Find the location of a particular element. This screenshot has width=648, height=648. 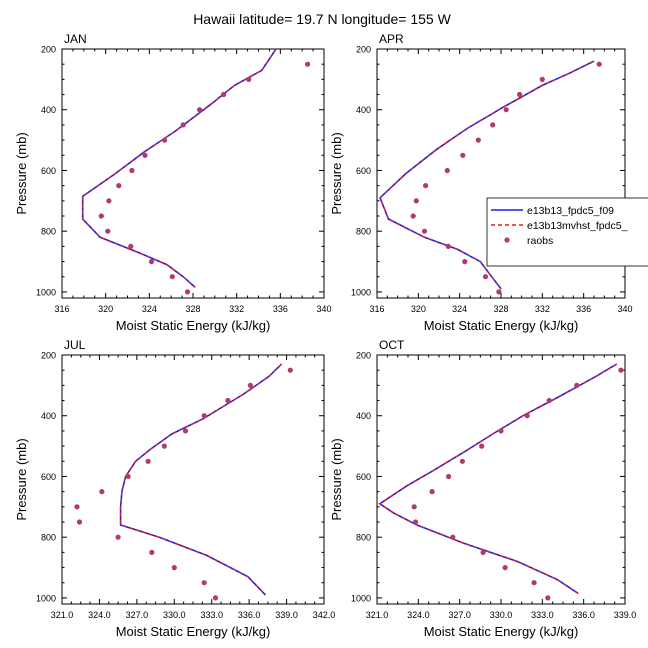

x-tick-label: 324 is located at coordinates (149, 309).